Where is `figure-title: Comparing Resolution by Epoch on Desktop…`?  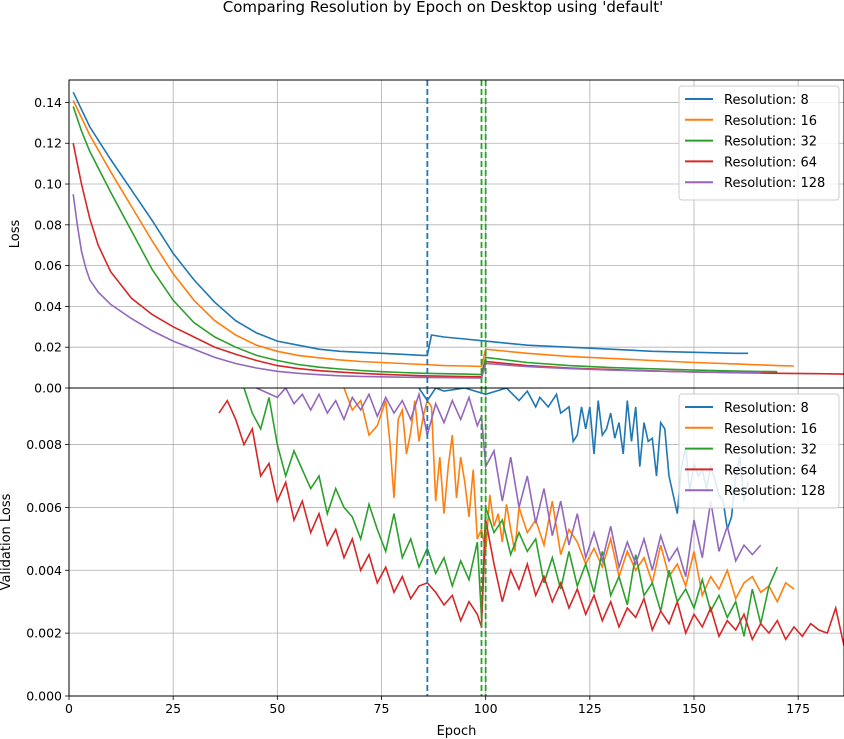
figure-title: Comparing Resolution by Epoch on Desktop… is located at coordinates (443, 8).